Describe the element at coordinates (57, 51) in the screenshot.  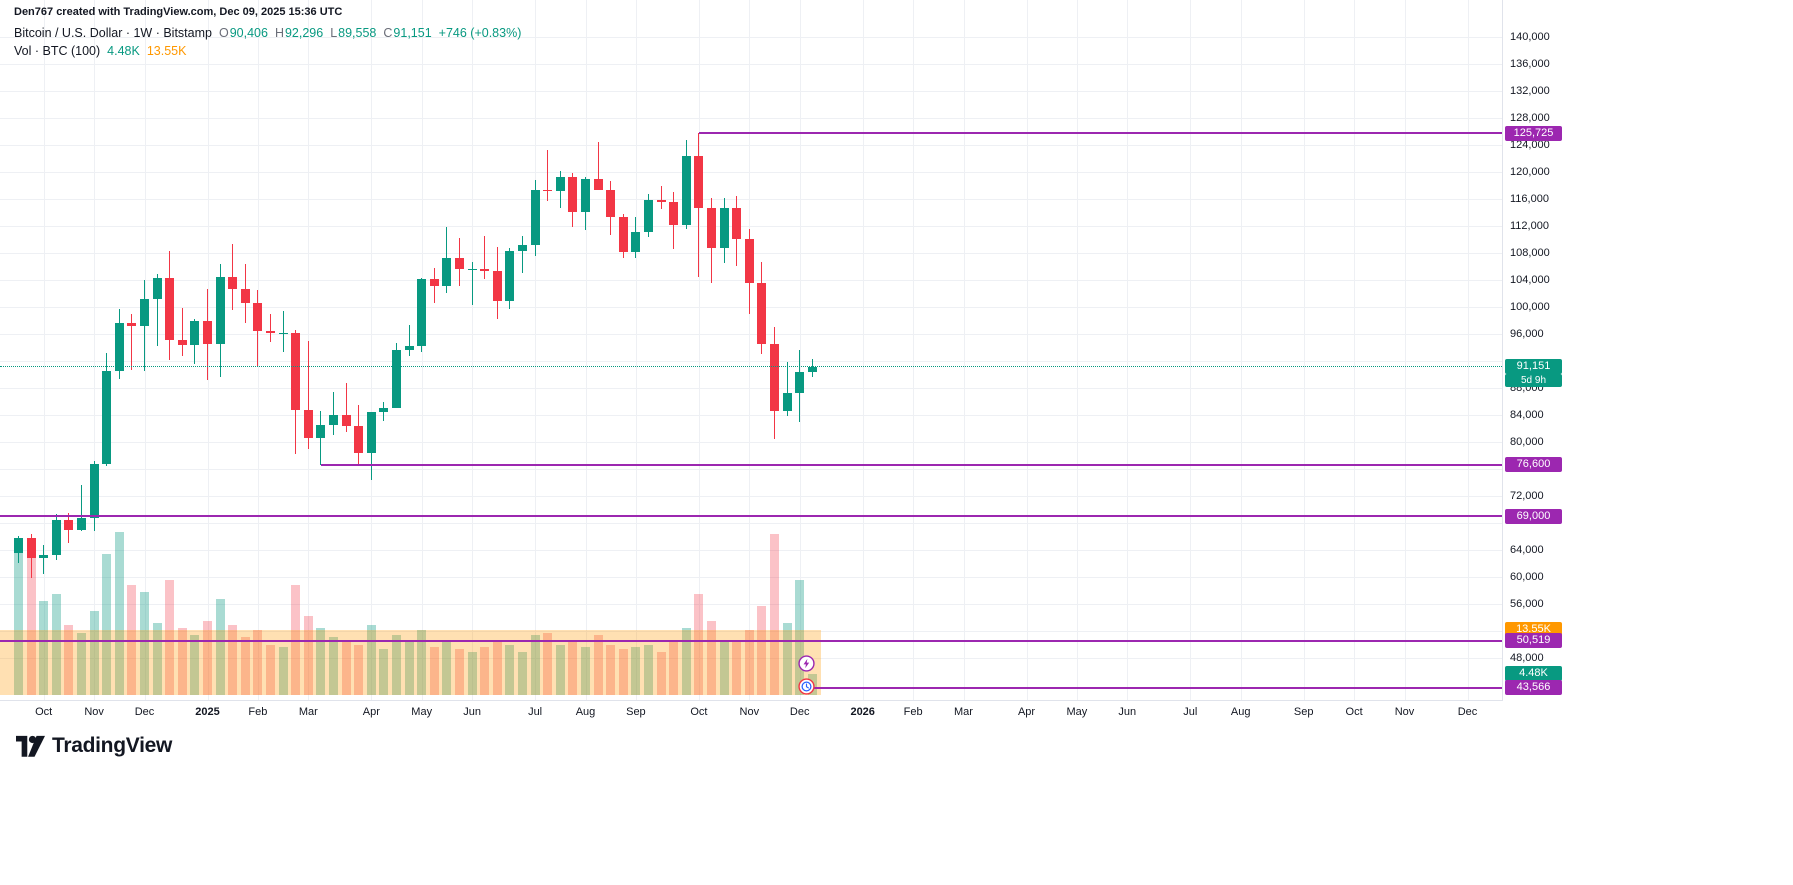
I see `volume-indicator-label: Vol · BTC (100)` at that location.